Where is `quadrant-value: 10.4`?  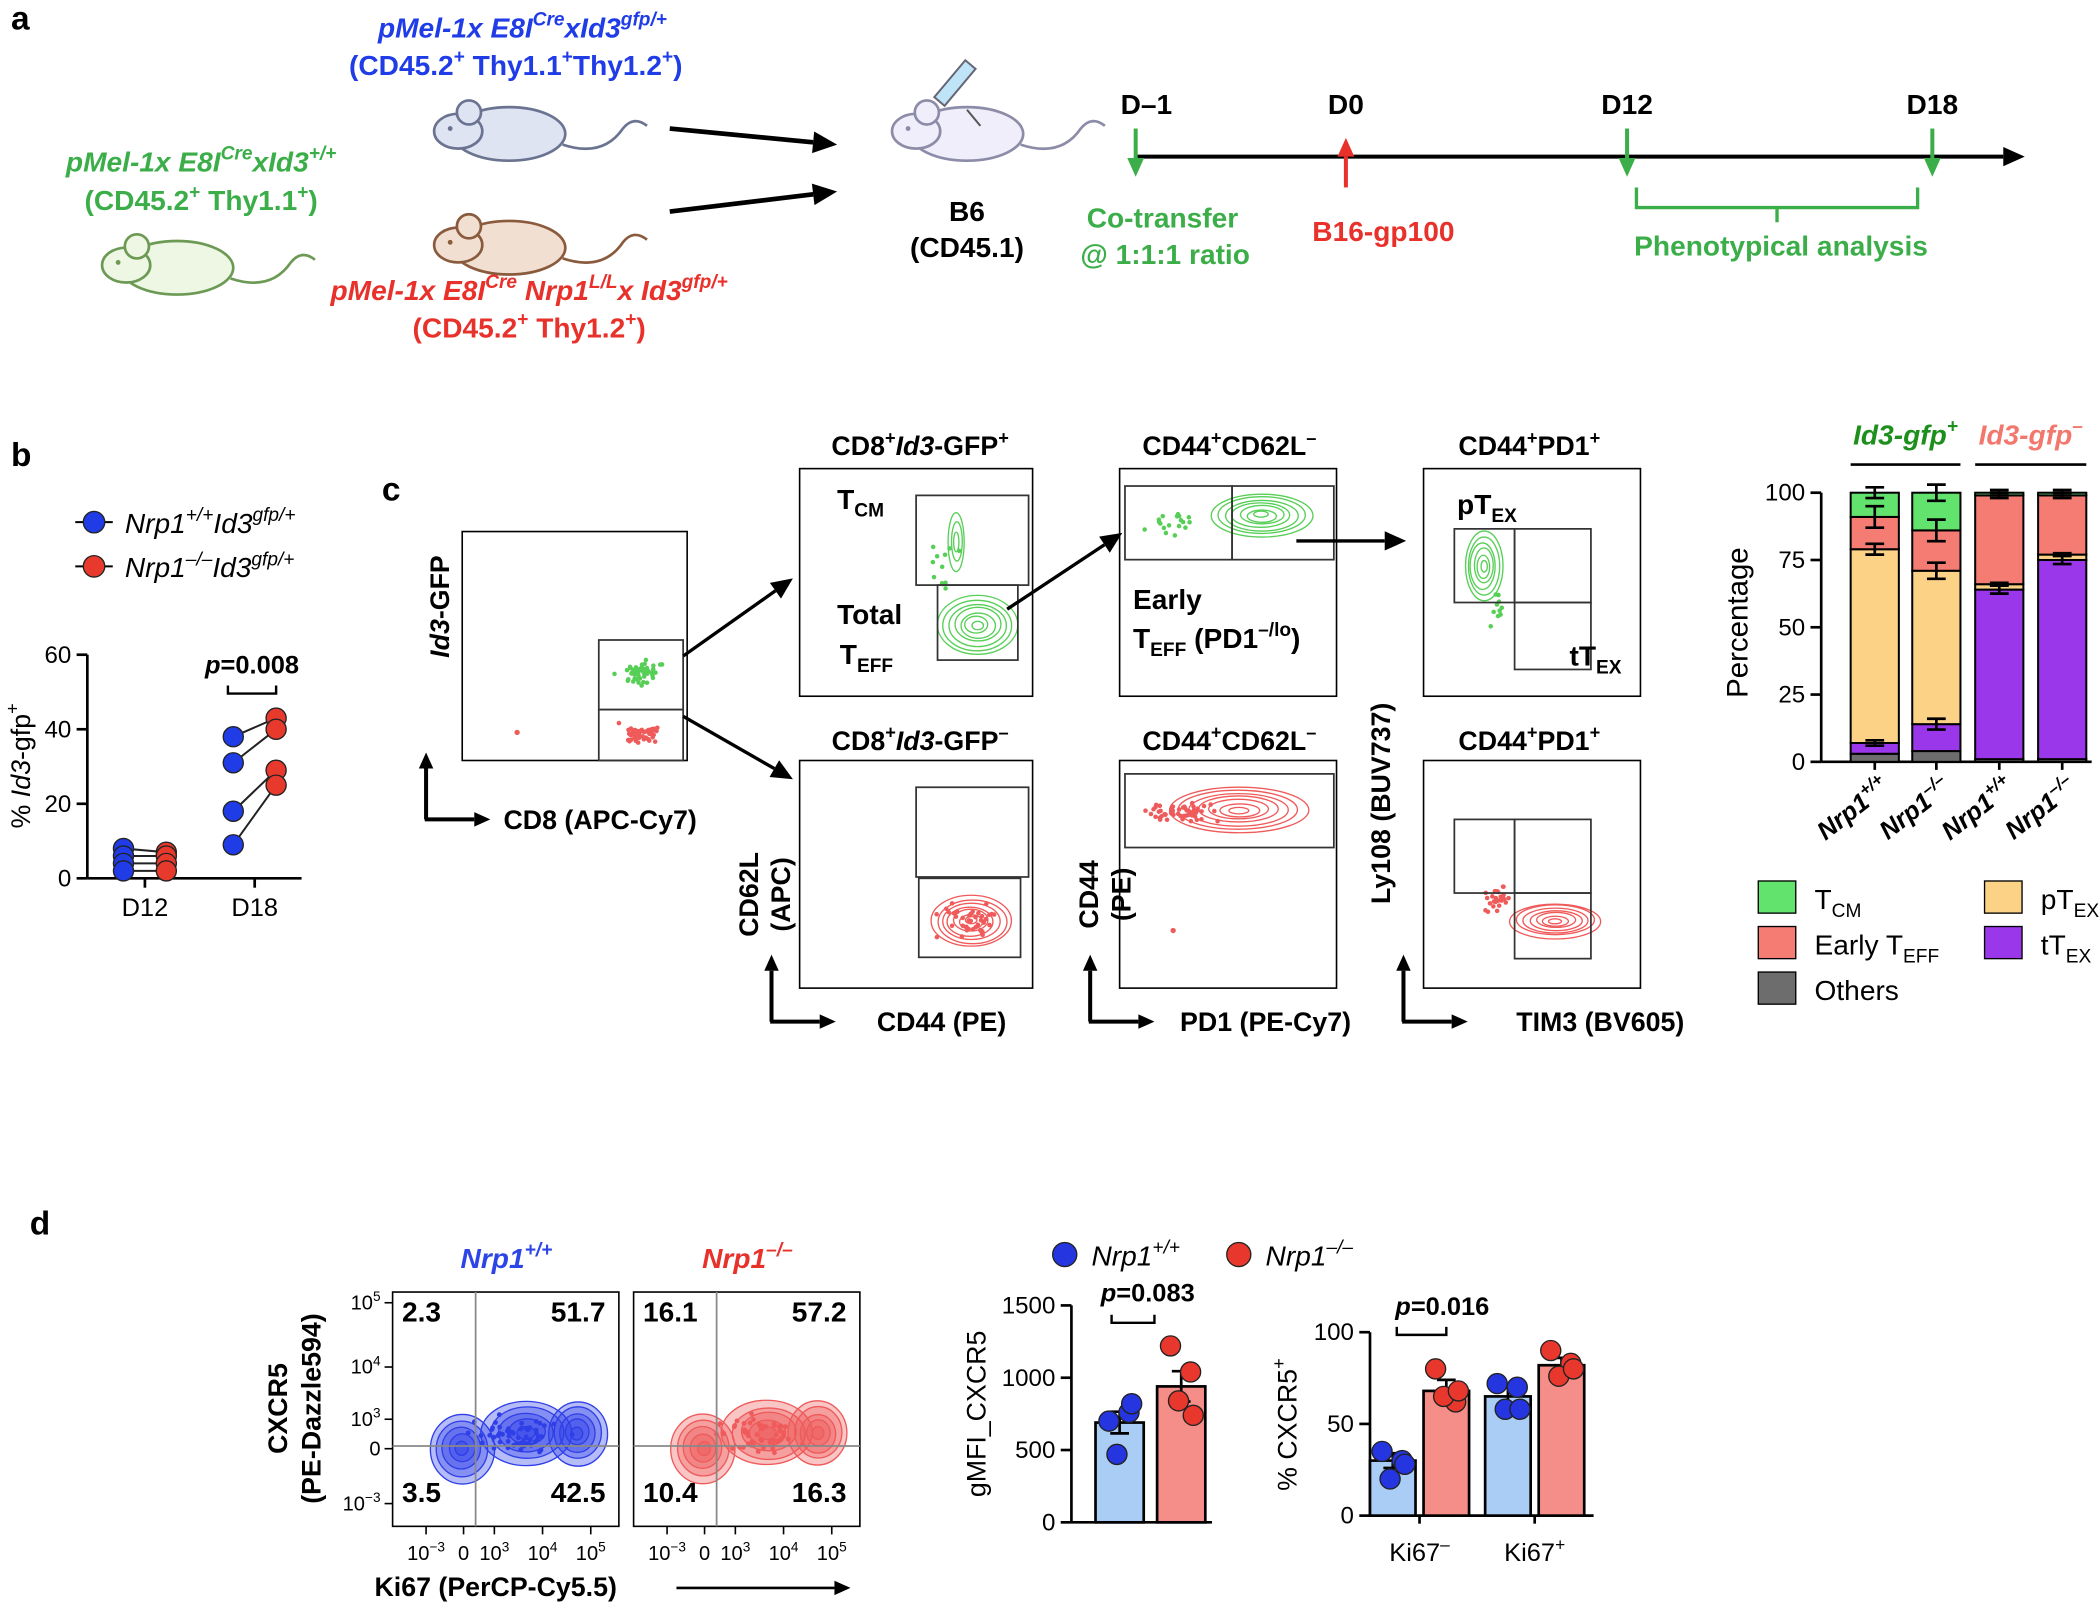
quadrant-value: 10.4 is located at coordinates (670, 1492).